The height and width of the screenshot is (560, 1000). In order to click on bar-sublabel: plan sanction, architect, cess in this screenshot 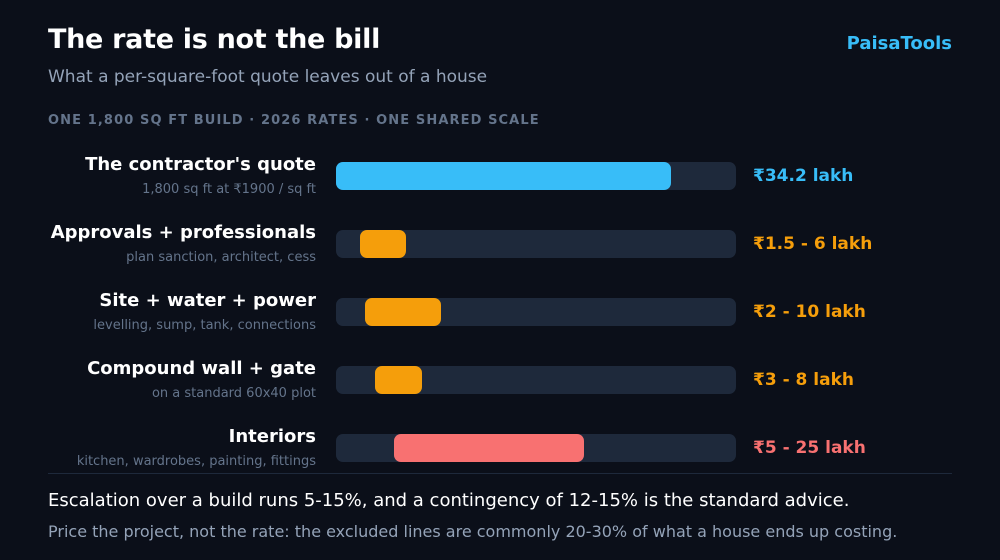, I will do `click(221, 257)`.